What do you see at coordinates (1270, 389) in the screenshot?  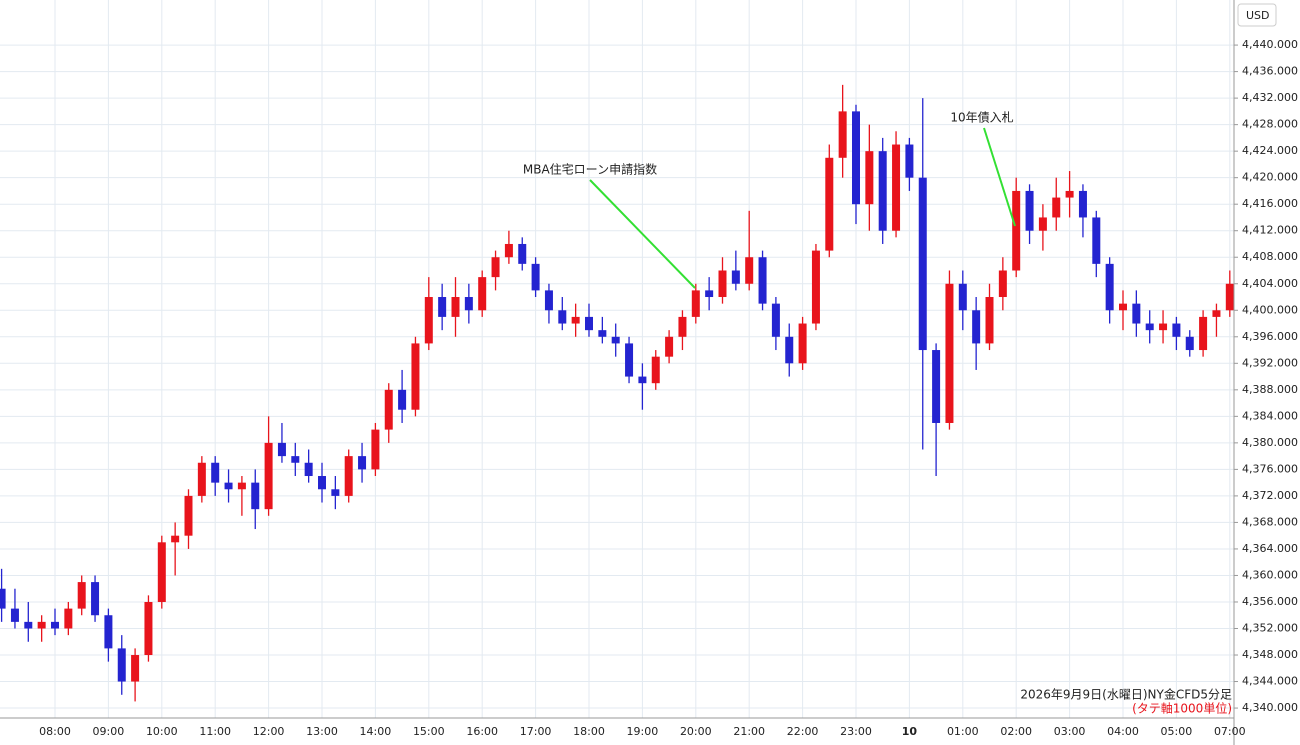 I see `y-tick-label: 4,388.000` at bounding box center [1270, 389].